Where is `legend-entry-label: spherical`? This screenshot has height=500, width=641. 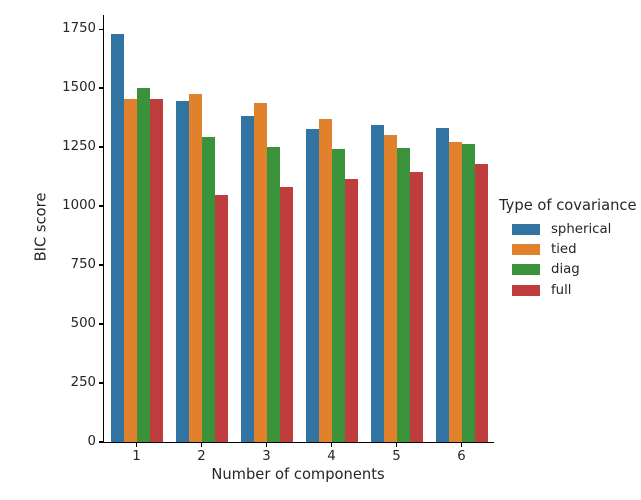
legend-entry-label: spherical is located at coordinates (581, 229).